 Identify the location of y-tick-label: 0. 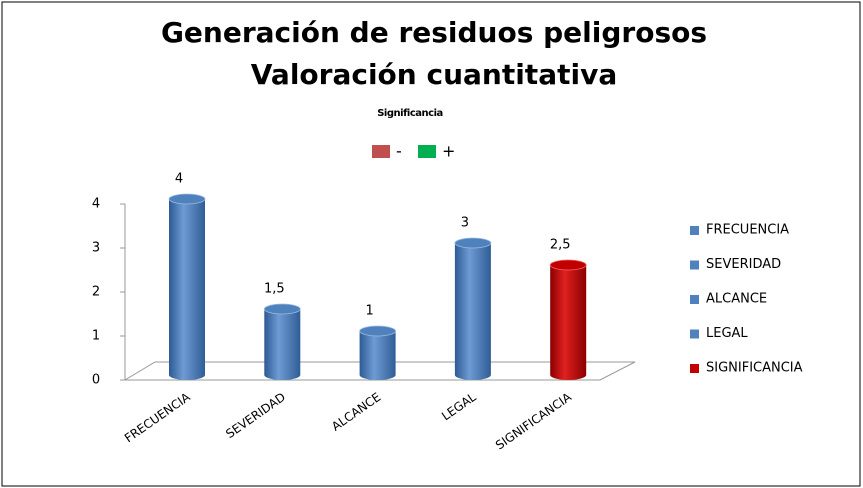
(96, 380).